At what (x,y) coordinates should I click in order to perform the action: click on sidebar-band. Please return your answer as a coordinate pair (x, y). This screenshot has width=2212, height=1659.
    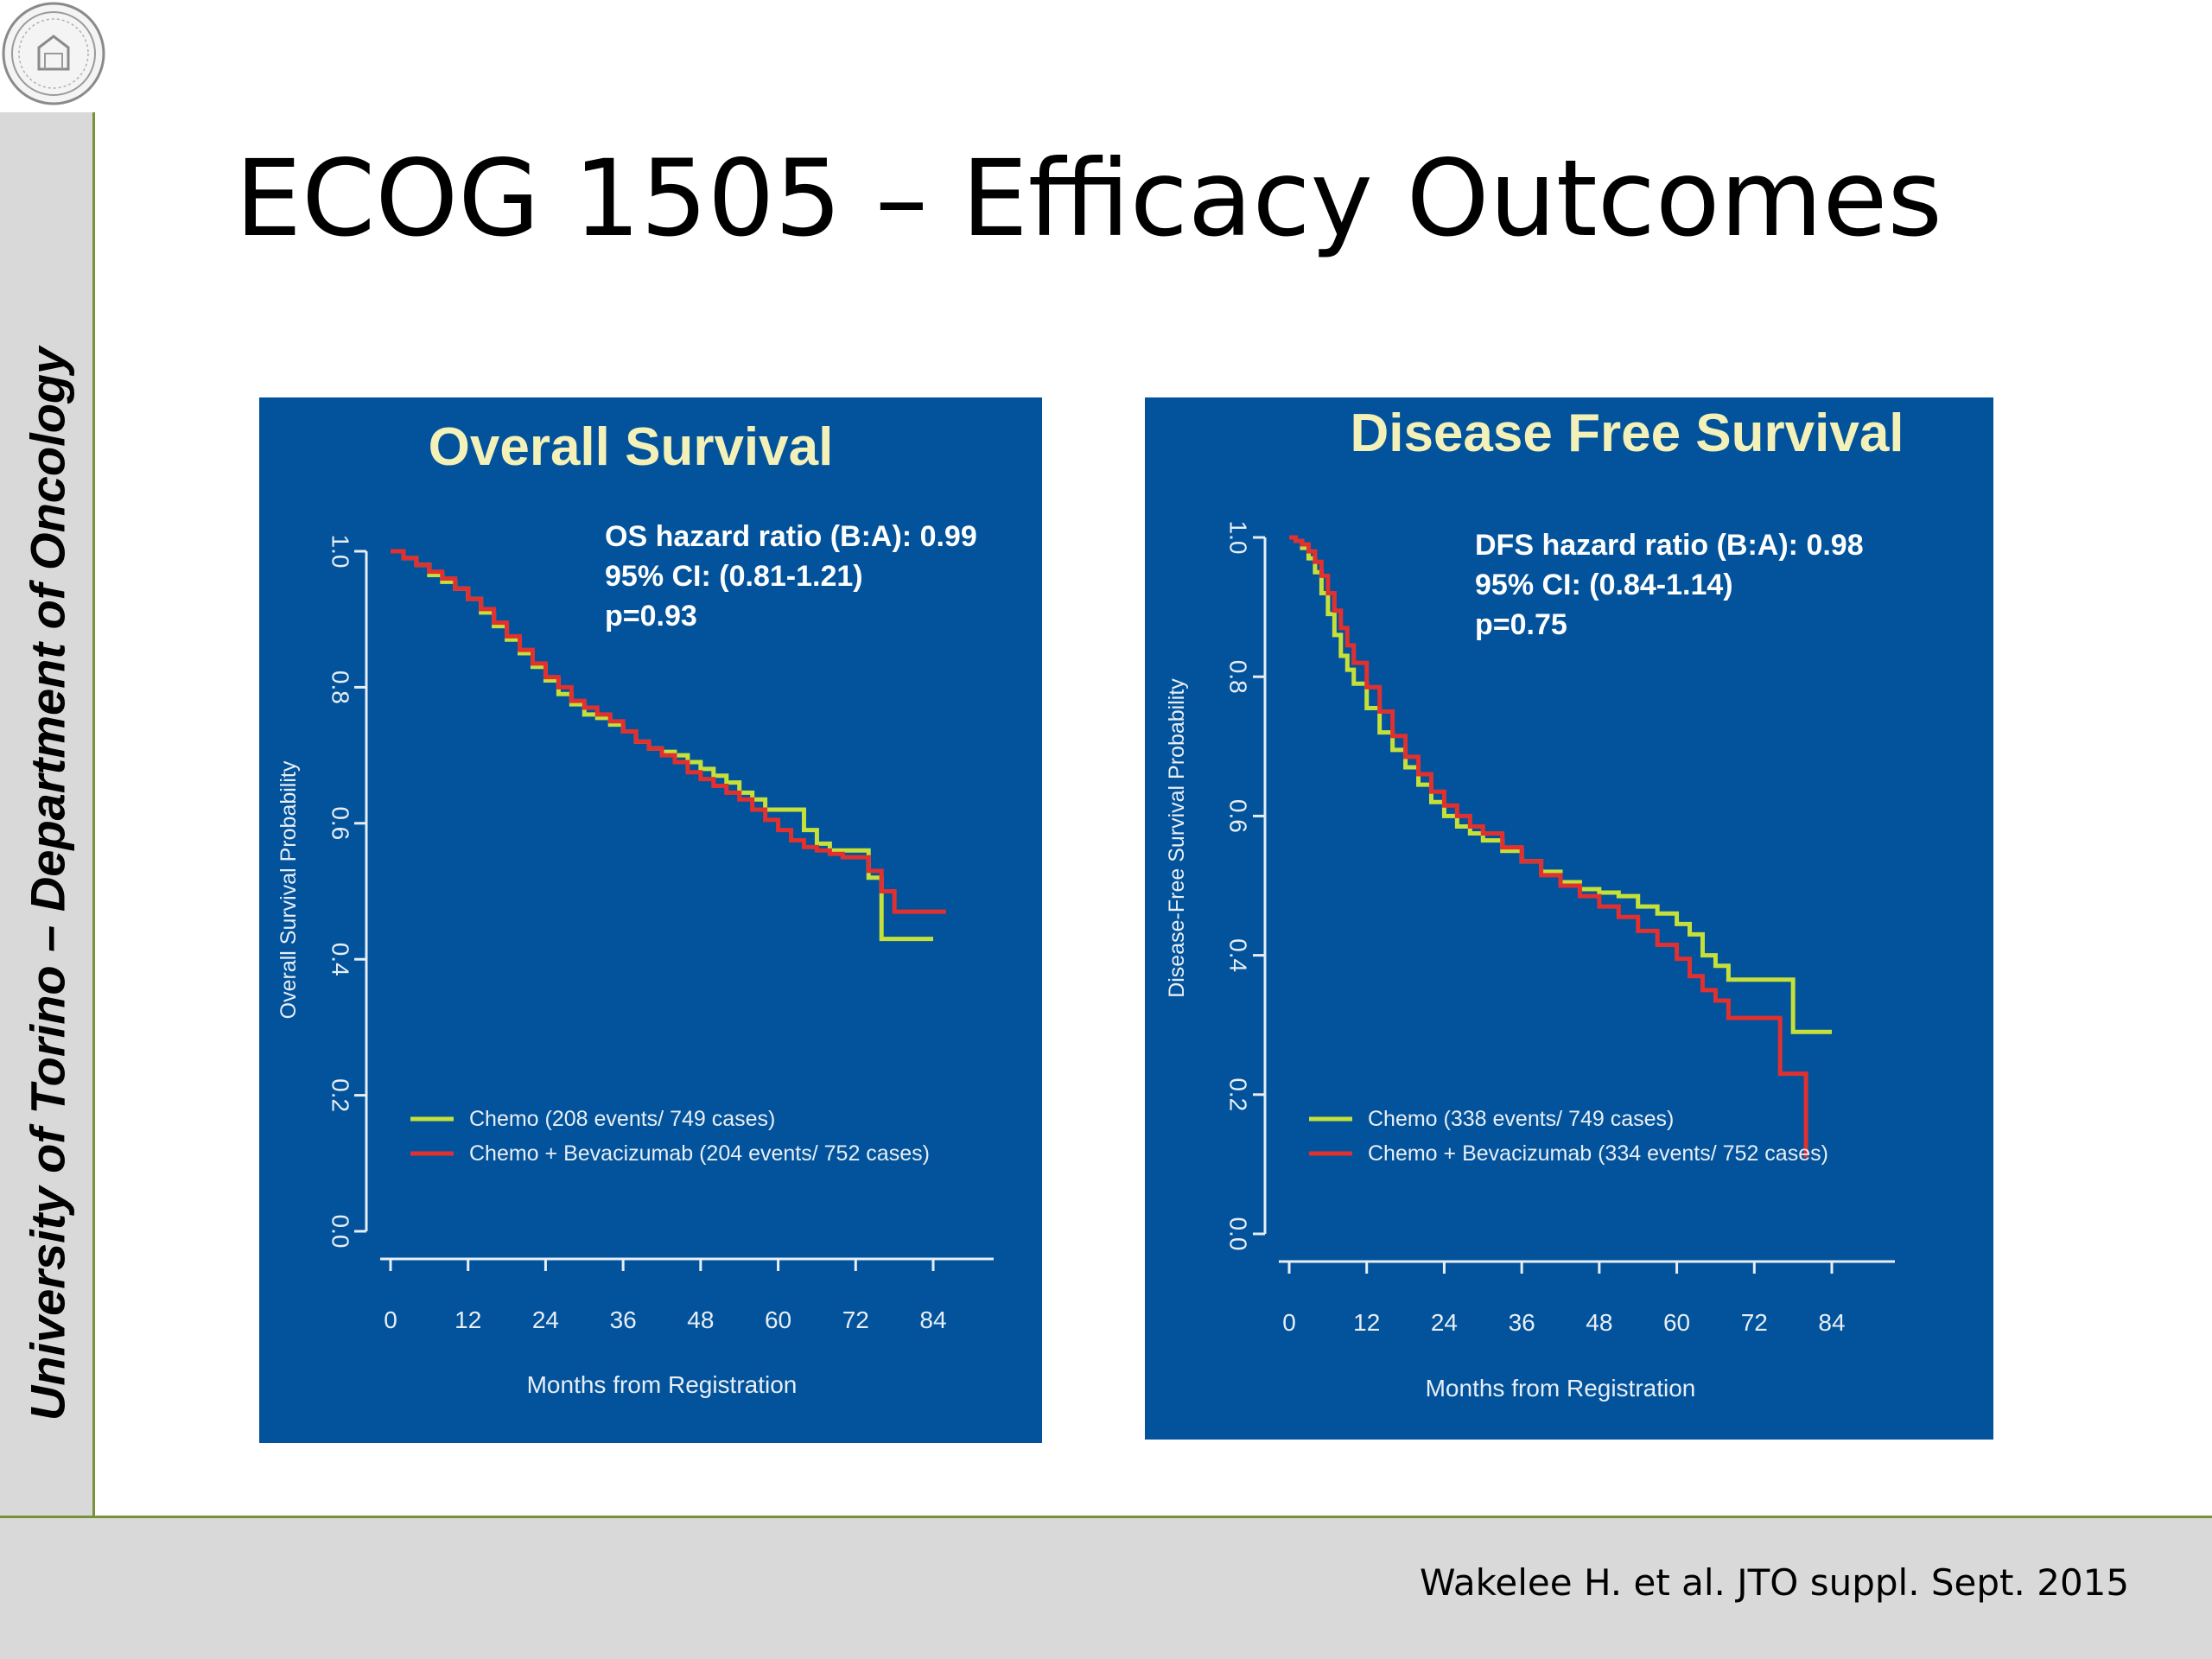
    Looking at the image, I should click on (47, 885).